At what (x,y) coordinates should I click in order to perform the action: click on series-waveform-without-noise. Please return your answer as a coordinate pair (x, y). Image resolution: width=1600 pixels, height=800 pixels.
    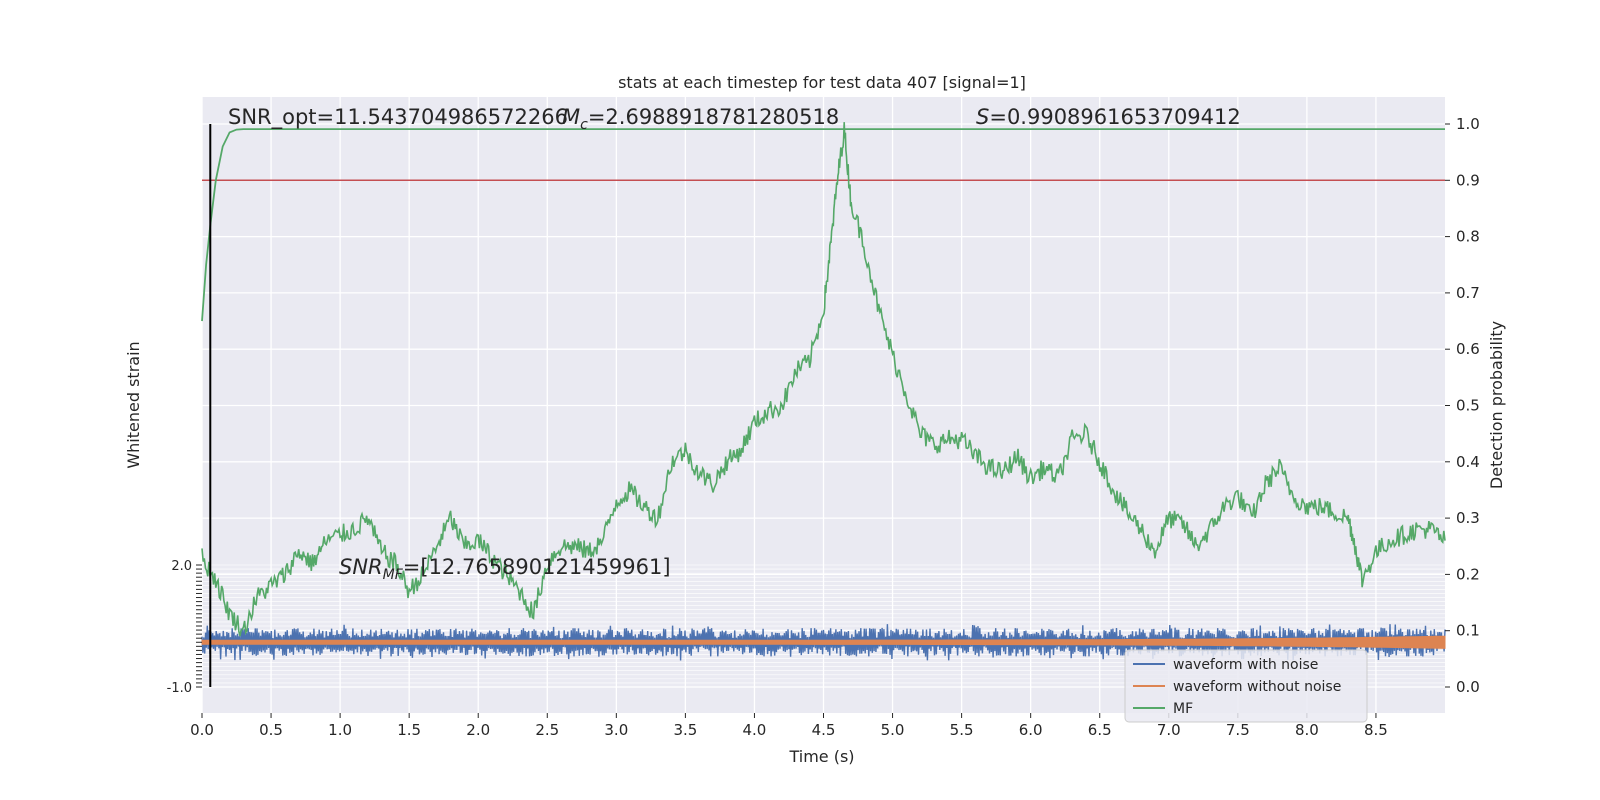
    Looking at the image, I should click on (823, 642).